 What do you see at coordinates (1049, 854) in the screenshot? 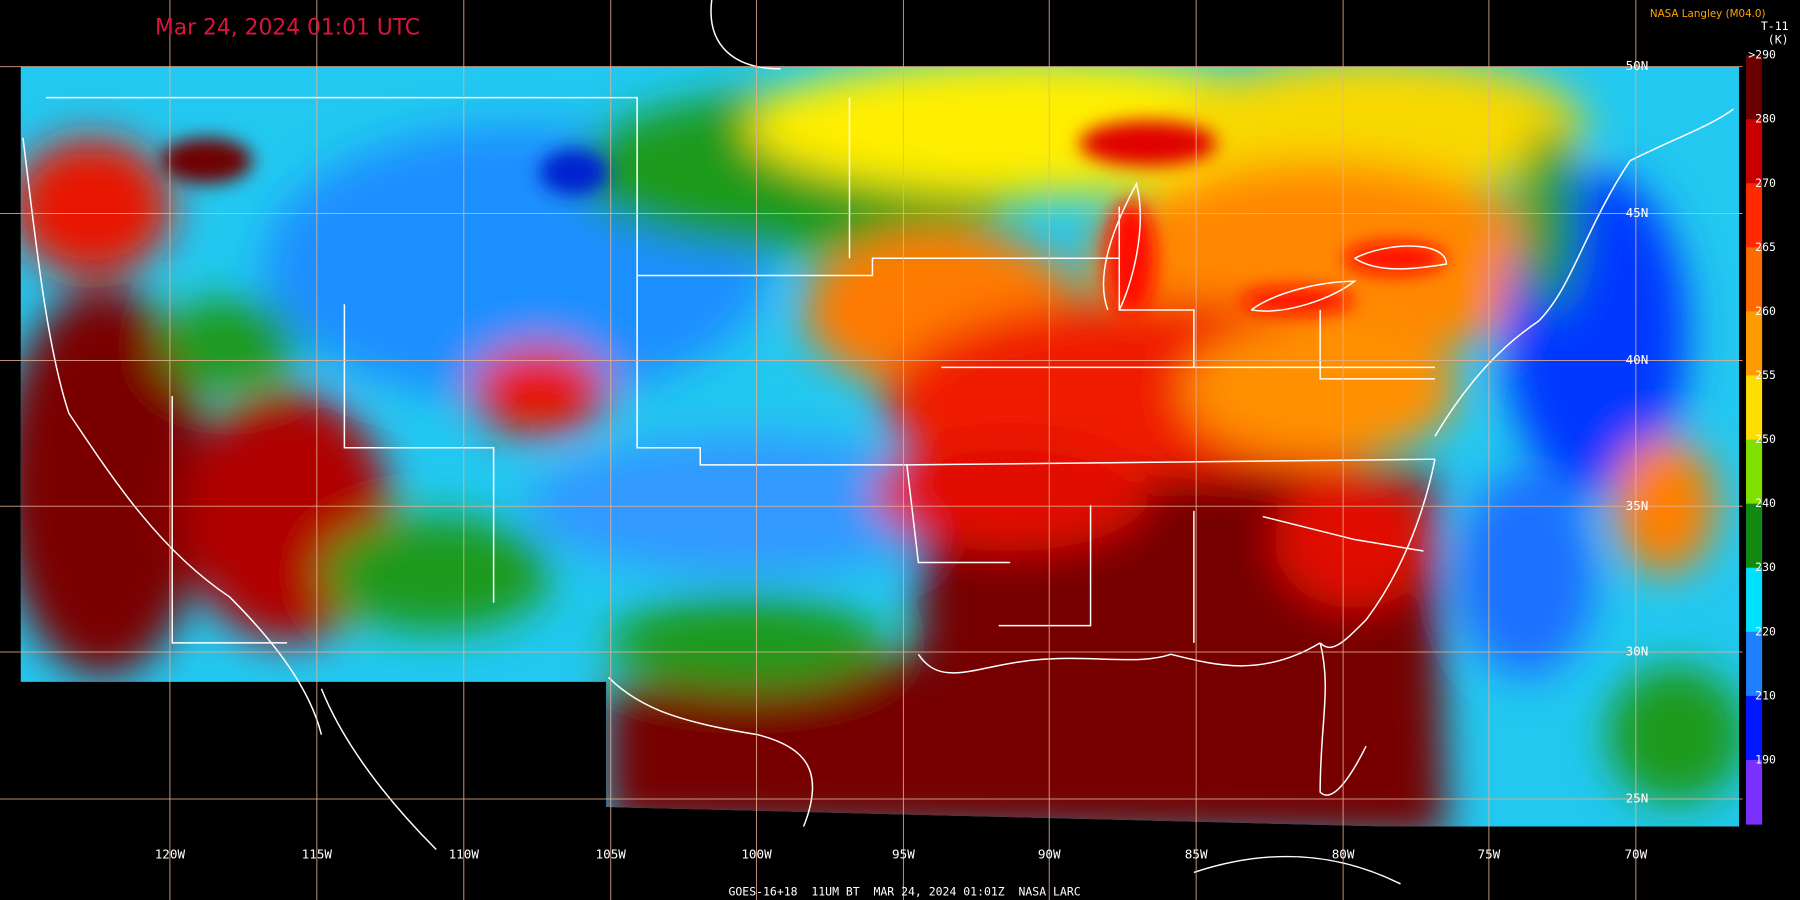
I see `longitude-label: 90W` at bounding box center [1049, 854].